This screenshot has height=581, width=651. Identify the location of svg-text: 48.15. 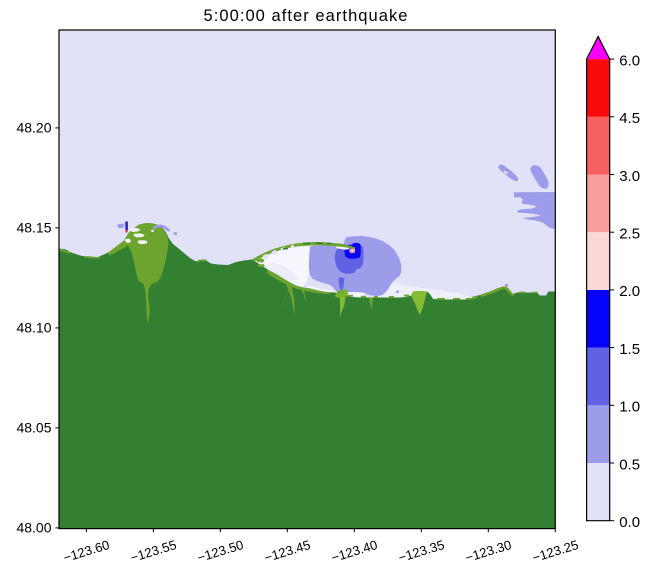
(33, 228).